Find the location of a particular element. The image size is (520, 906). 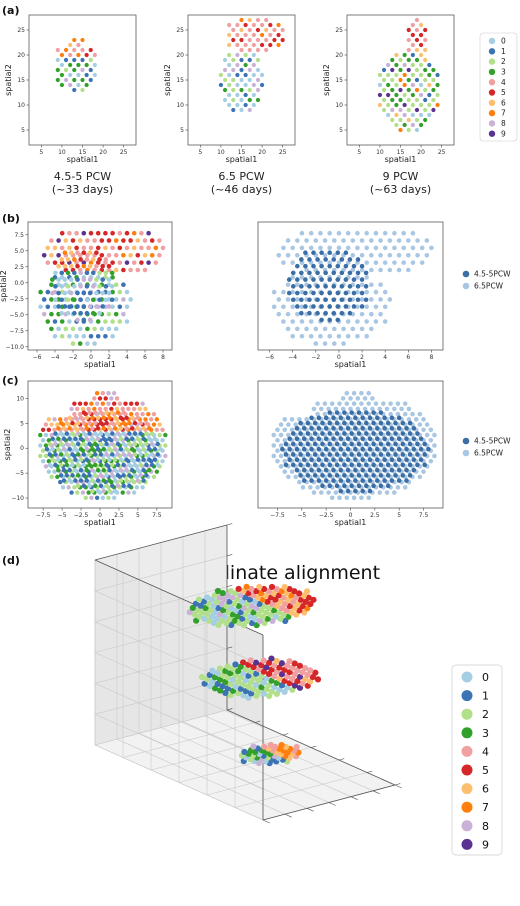

legend-label: 0 is located at coordinates (503, 41).